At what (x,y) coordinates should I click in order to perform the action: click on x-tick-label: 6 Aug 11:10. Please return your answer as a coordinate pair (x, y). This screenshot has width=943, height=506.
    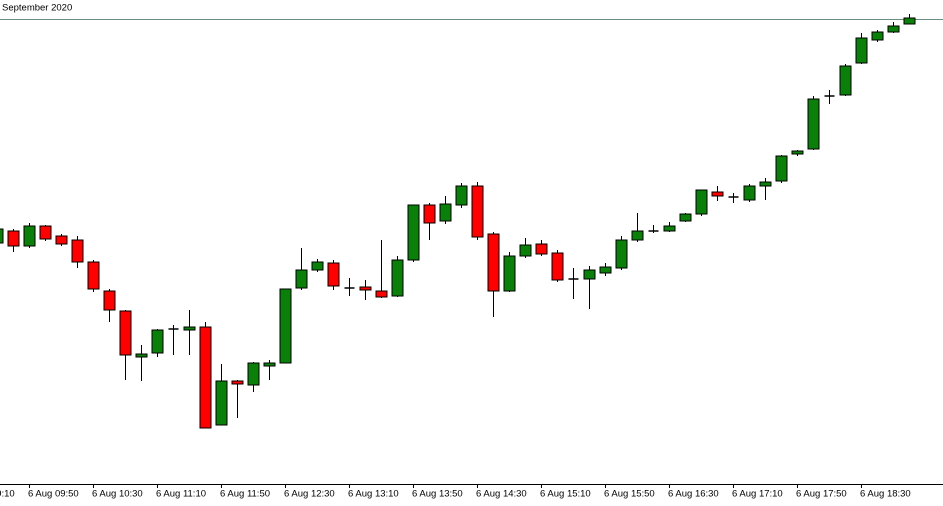
    Looking at the image, I should click on (181, 494).